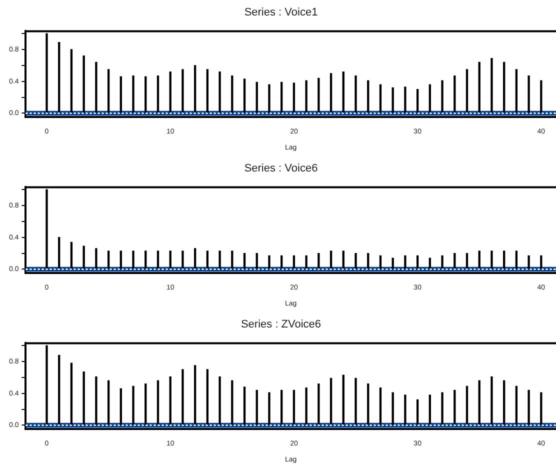 This screenshot has width=556, height=469. What do you see at coordinates (281, 168) in the screenshot?
I see `chart-title: Series : Voice6` at bounding box center [281, 168].